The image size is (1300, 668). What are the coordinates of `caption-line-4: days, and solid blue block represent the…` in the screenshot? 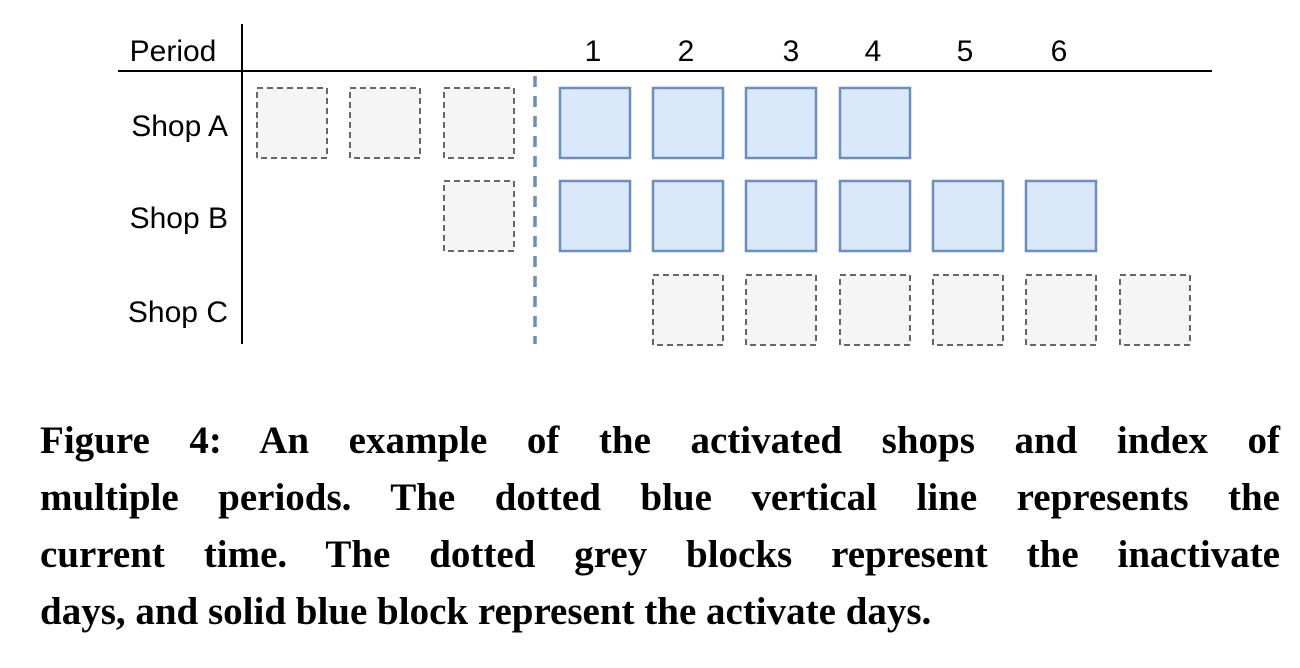 It's located at (486, 611).